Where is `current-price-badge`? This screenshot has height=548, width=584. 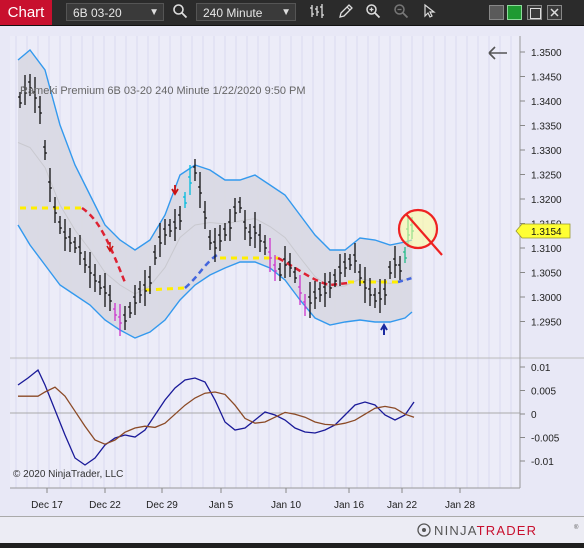 current-price-badge is located at coordinates (543, 231).